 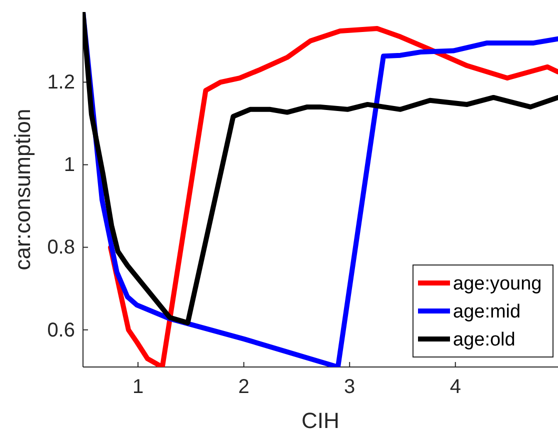 What do you see at coordinates (138, 387) in the screenshot?
I see `x-tick-label: 1` at bounding box center [138, 387].